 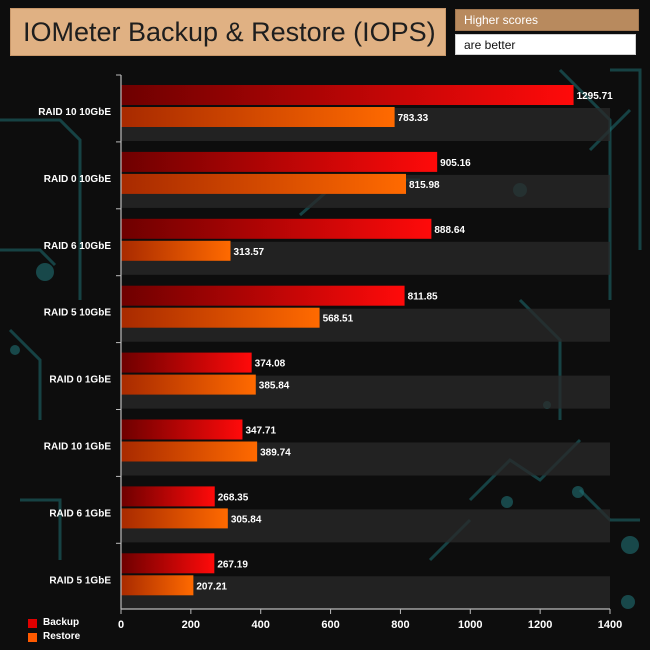 I want to click on value-label-restore: 783.33, so click(x=413, y=118).